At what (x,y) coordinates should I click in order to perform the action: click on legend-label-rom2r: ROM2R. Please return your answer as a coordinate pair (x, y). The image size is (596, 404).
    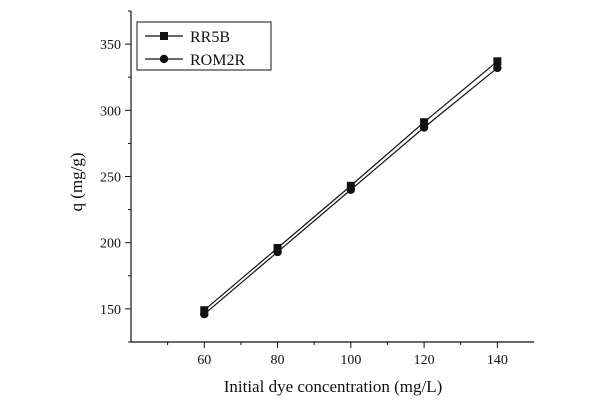
    Looking at the image, I should click on (217, 60).